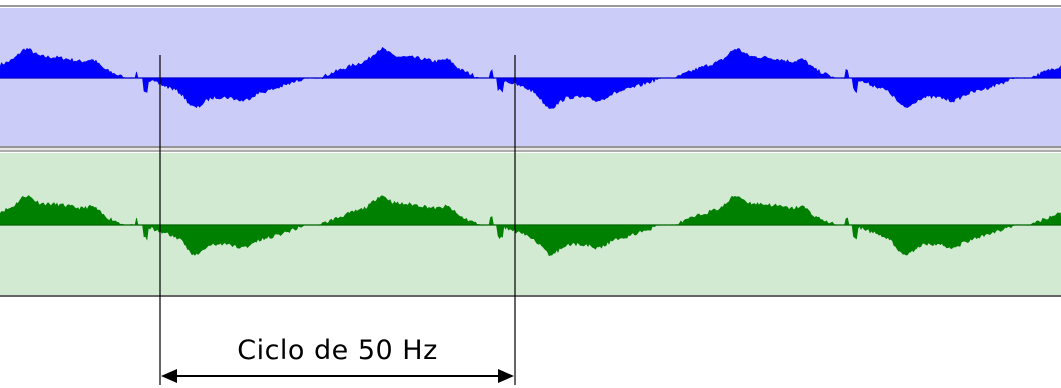 The height and width of the screenshot is (388, 1061). What do you see at coordinates (530, 149) in the screenshot?
I see `track-separator` at bounding box center [530, 149].